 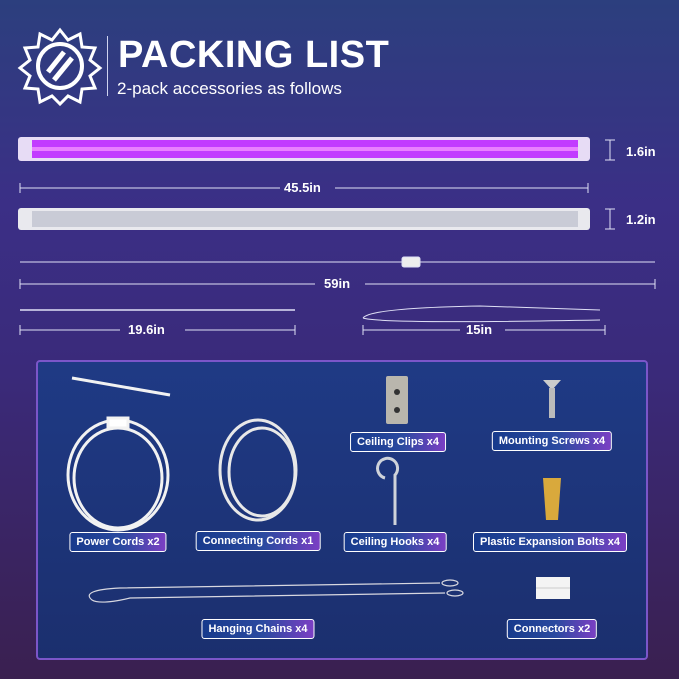 What do you see at coordinates (258, 541) in the screenshot?
I see `connecting-cords-label: Connecting Cords x1` at bounding box center [258, 541].